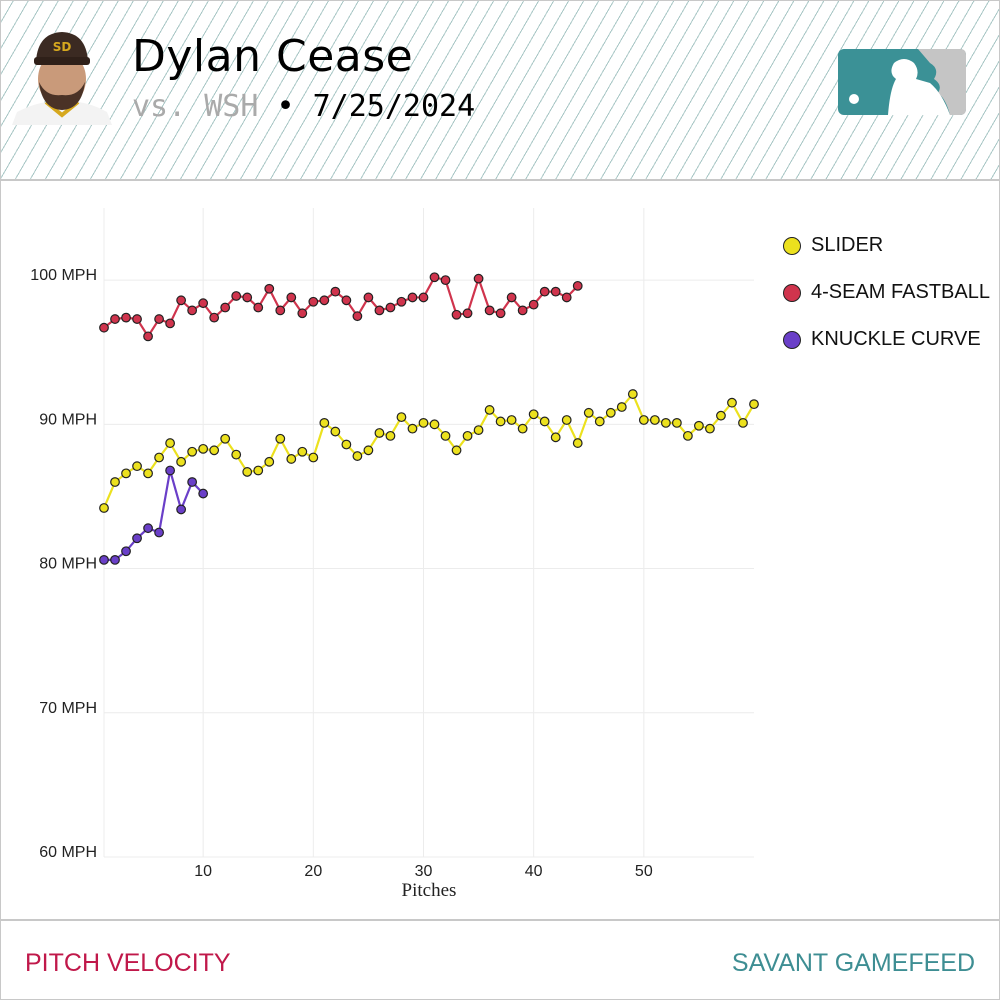 This screenshot has height=1001, width=1000. What do you see at coordinates (424, 871) in the screenshot?
I see `x-tick-label: 30` at bounding box center [424, 871].